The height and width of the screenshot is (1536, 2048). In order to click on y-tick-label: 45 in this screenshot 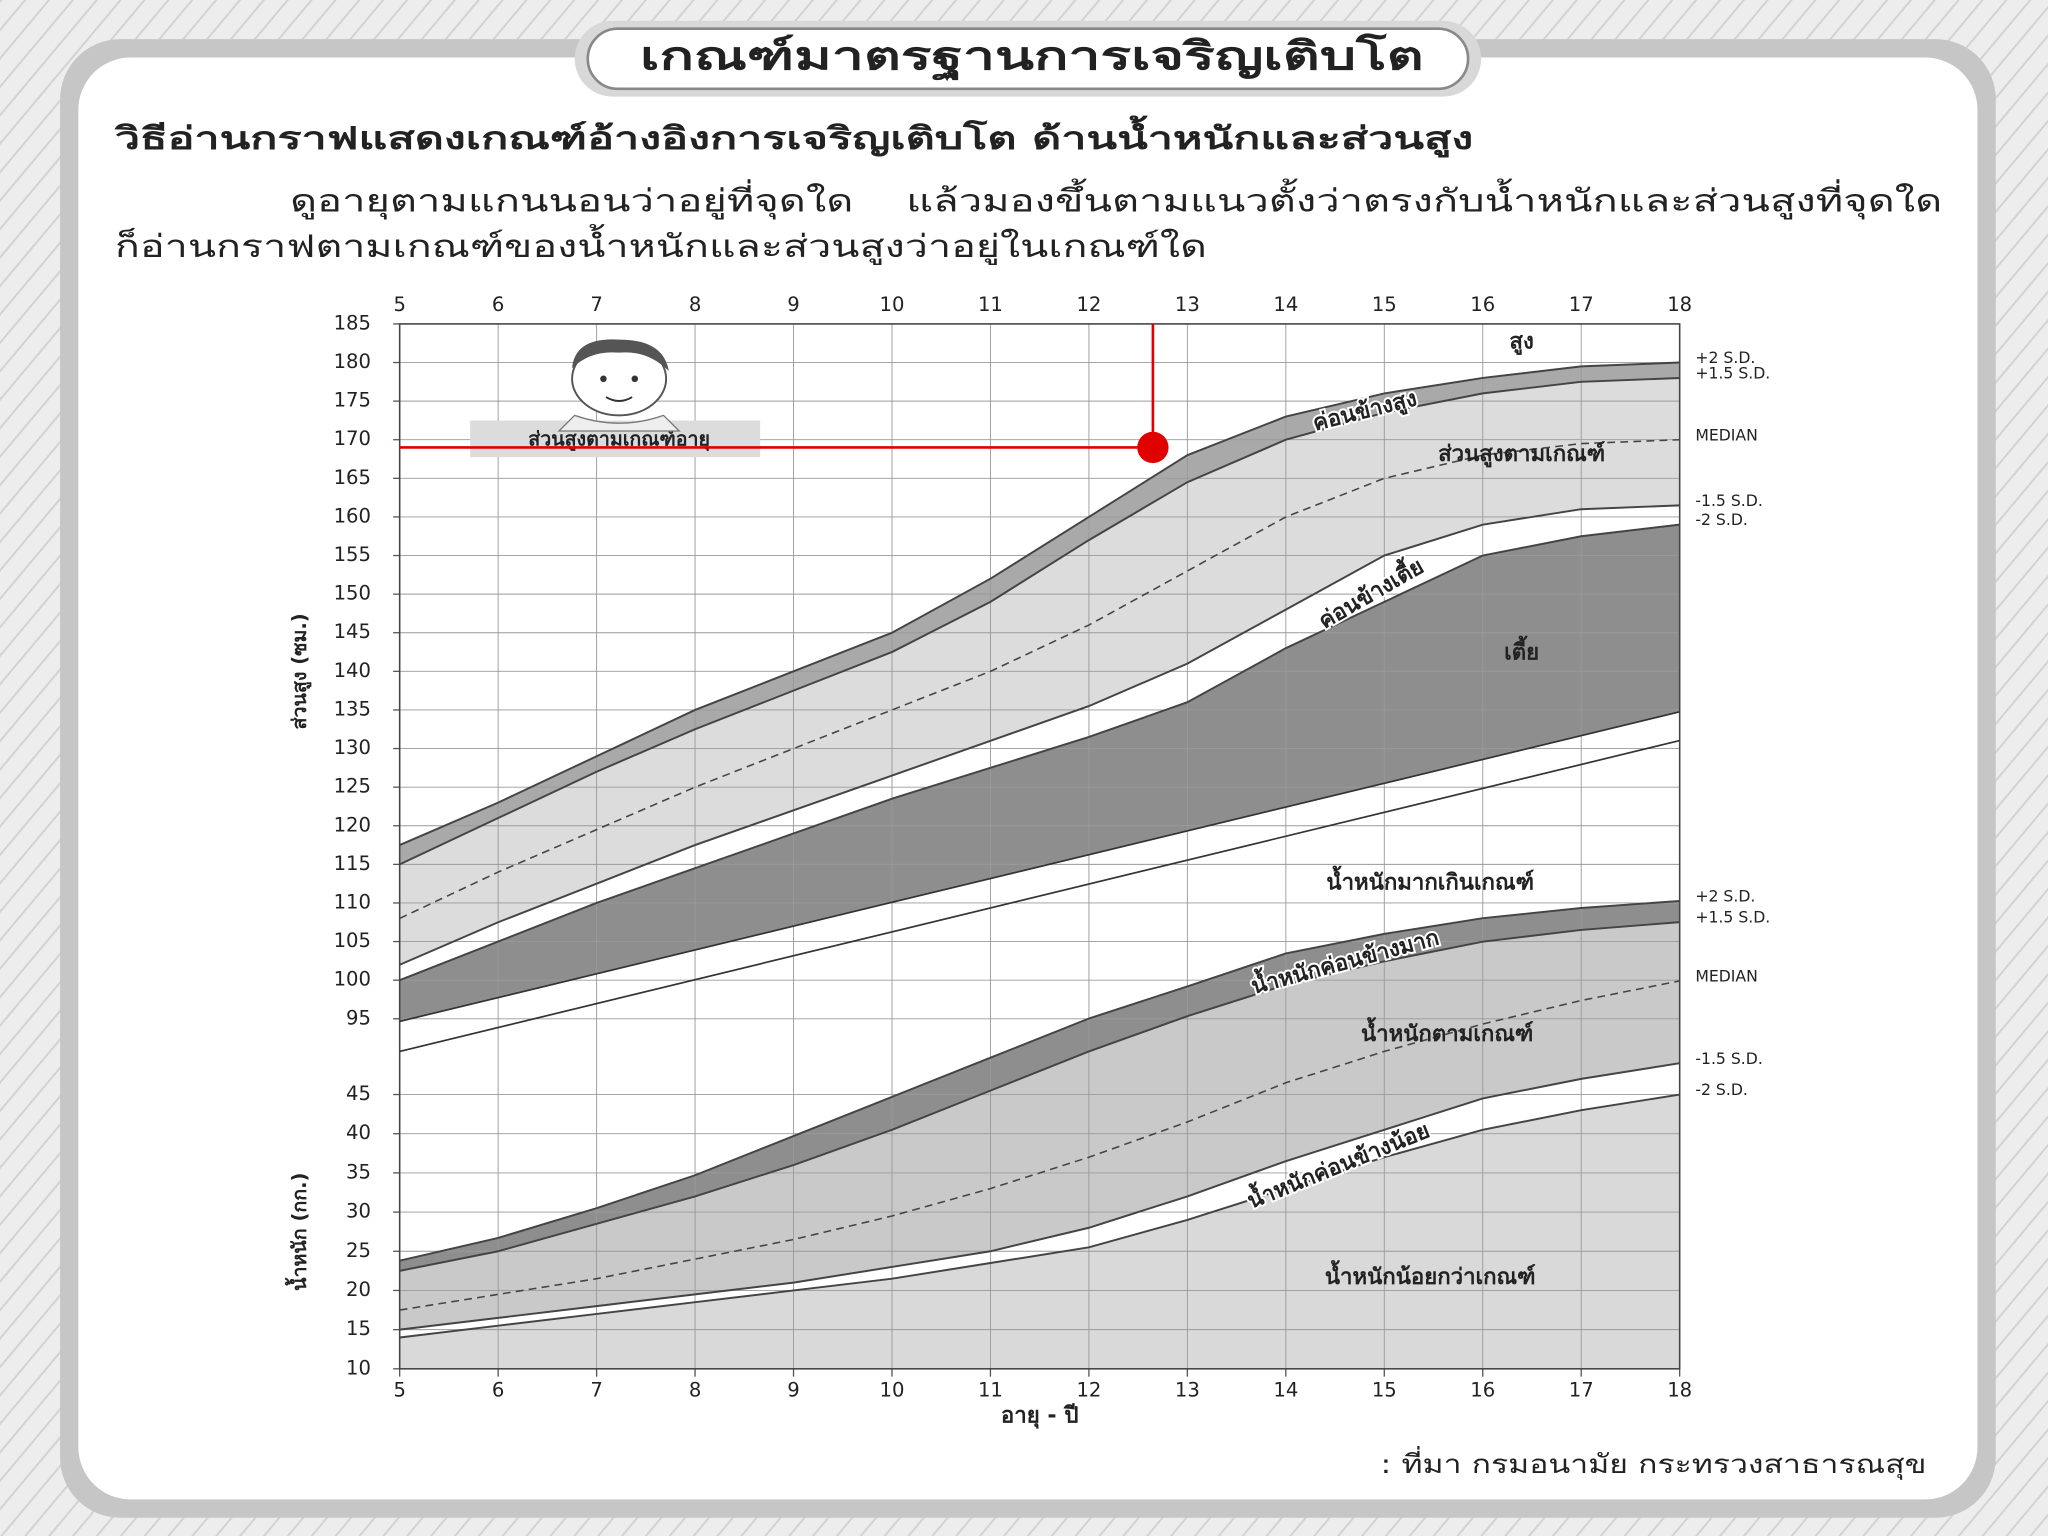, I will do `click(358, 1093)`.